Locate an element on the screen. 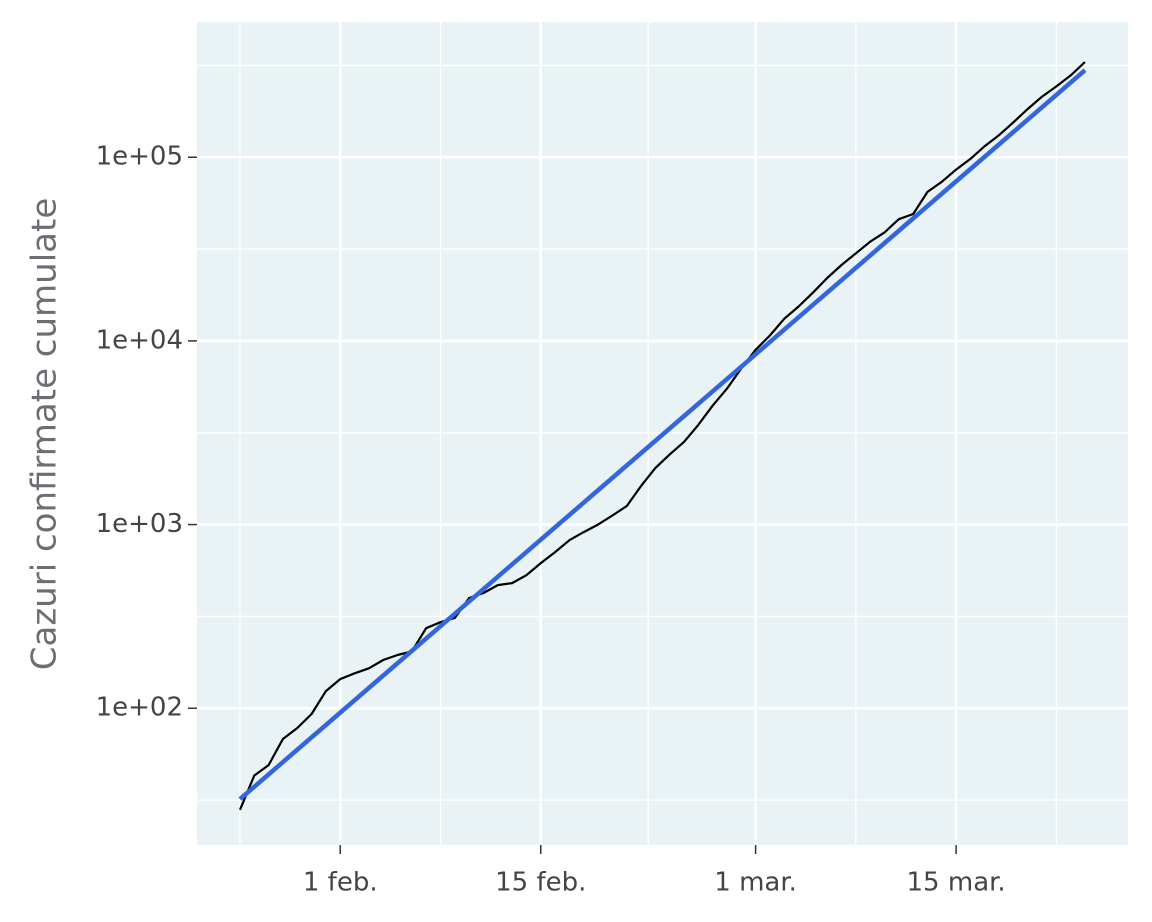  y-tick-label: 1e+02 is located at coordinates (139, 708).